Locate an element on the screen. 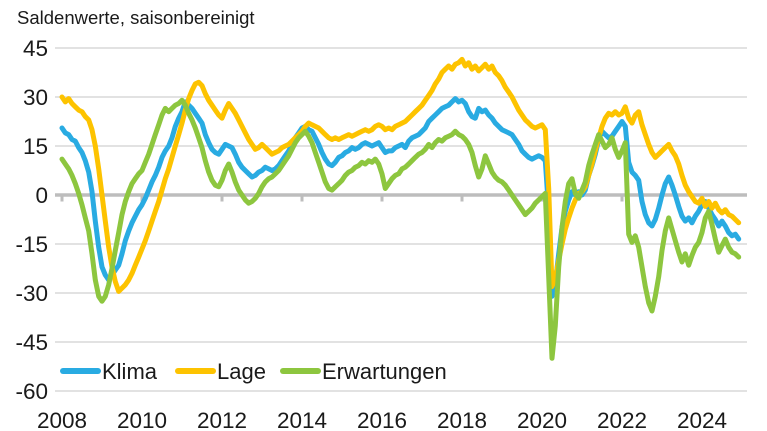  x-tick-2016: 2016 is located at coordinates (382, 419).